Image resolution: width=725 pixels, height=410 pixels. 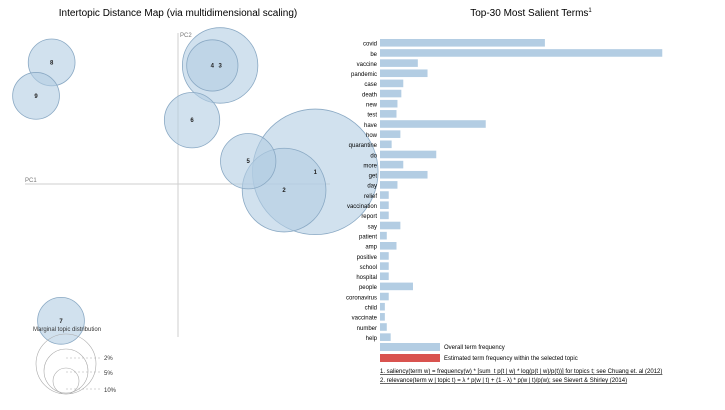 I want to click on term-label-be: be, so click(x=373, y=55).